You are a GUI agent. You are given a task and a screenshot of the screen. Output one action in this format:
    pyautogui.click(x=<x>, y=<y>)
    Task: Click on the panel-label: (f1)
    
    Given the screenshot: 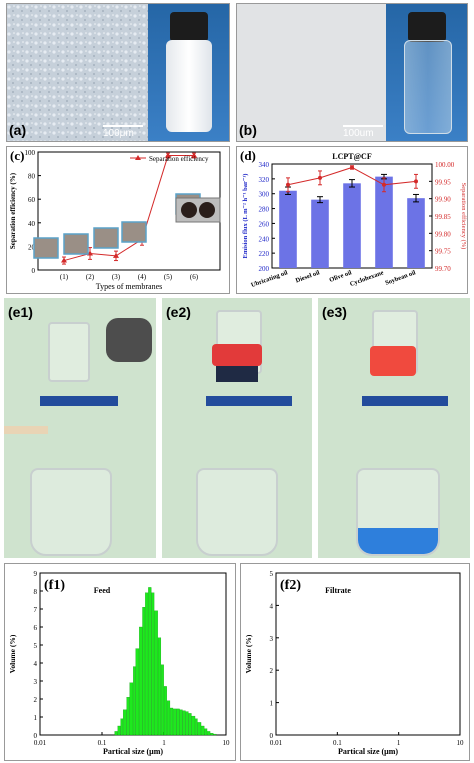 What is the action you would take?
    pyautogui.click(x=54, y=585)
    